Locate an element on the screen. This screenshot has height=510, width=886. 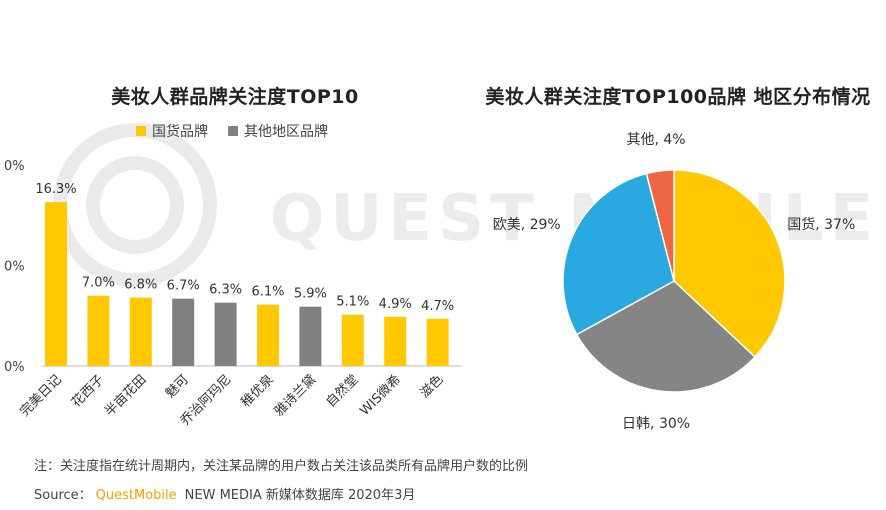
bar-value-label: 4.7% is located at coordinates (437, 306).